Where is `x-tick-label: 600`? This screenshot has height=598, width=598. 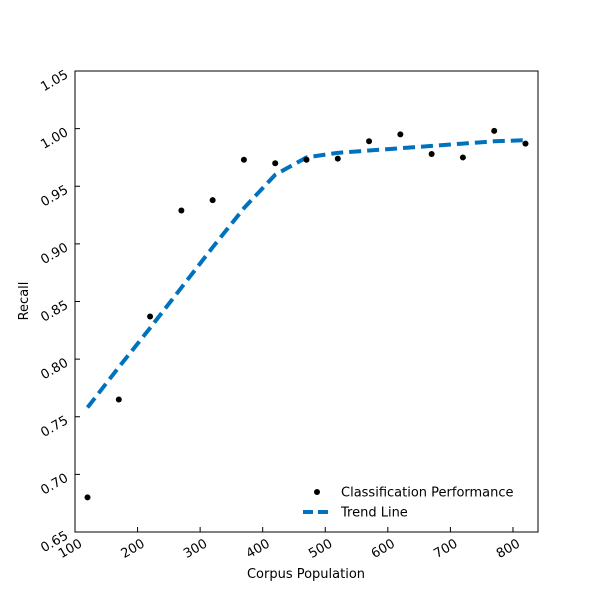 x-tick-label: 600 is located at coordinates (383, 548).